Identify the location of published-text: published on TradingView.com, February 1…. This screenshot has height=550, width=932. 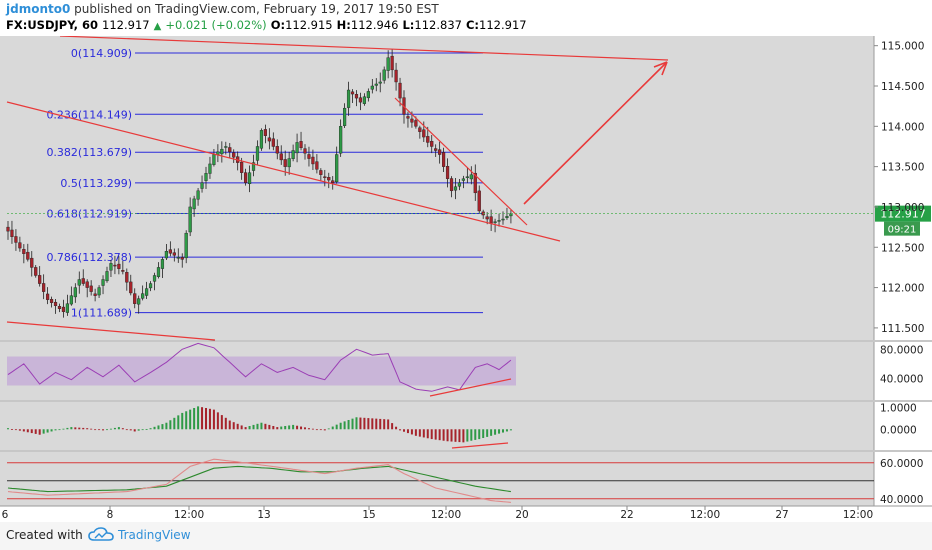
(256, 9).